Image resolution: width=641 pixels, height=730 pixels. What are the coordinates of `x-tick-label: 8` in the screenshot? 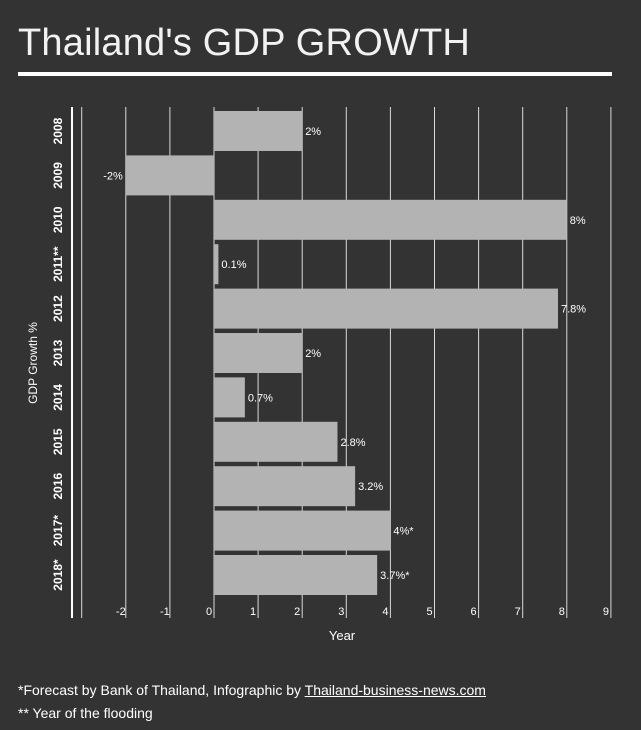 It's located at (562, 612).